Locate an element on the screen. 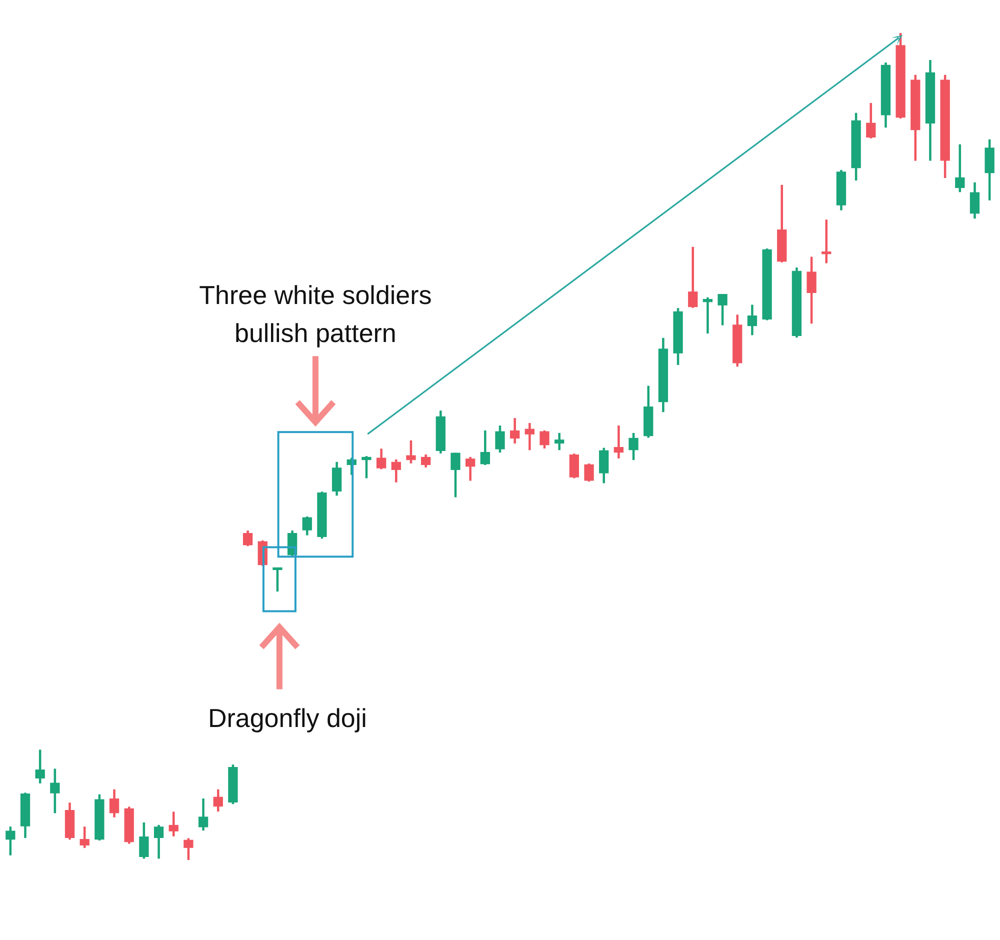 The height and width of the screenshot is (940, 1000). annotation: Dragonfly doji is located at coordinates (287, 719).